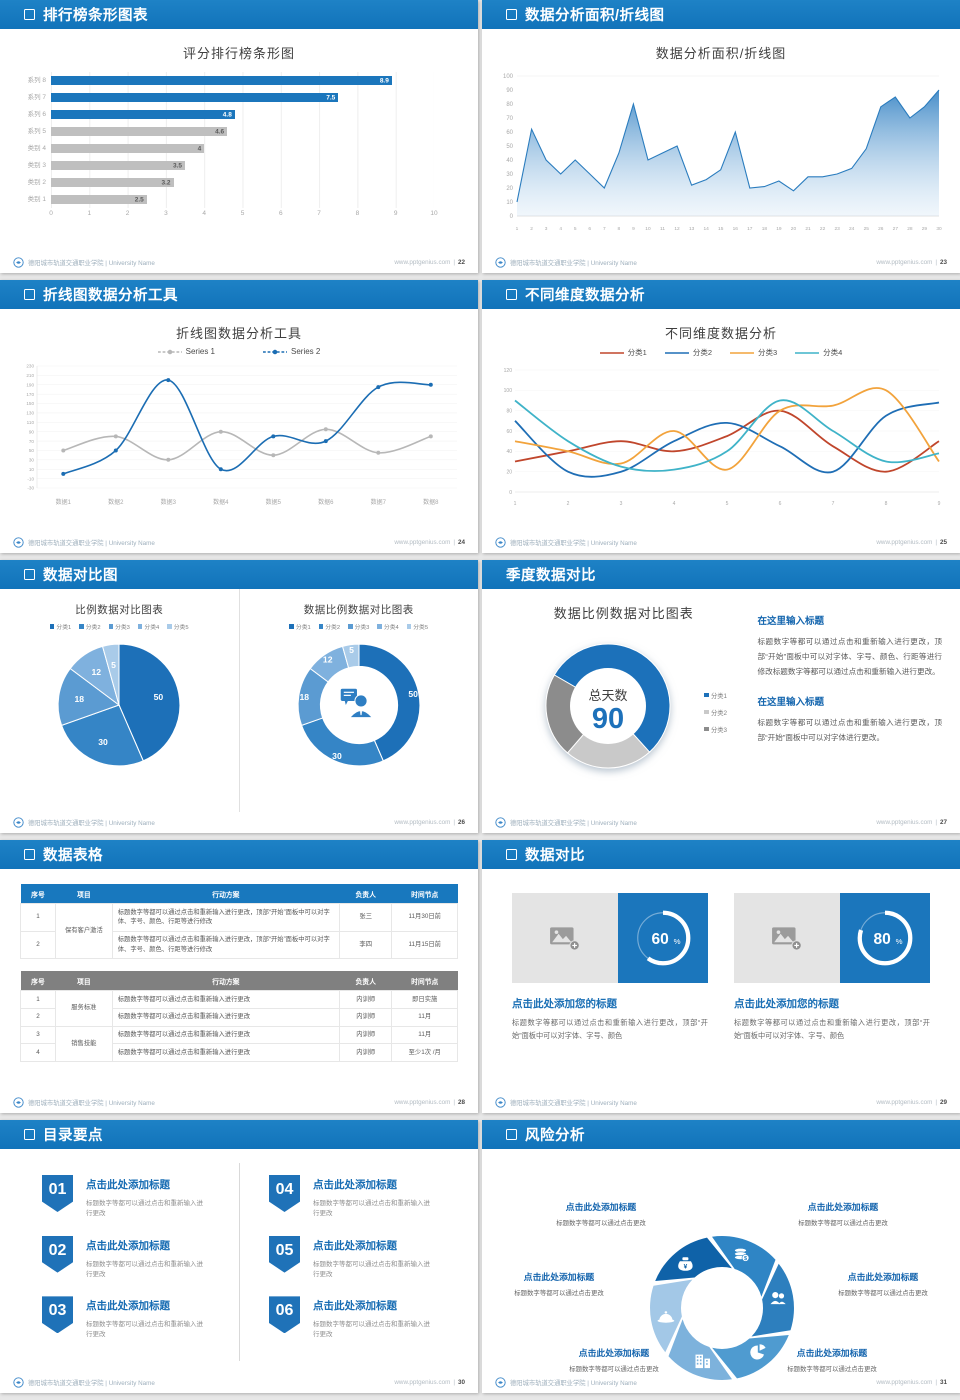 This screenshot has height=1400, width=960. I want to click on svg-text: 80, so click(881, 939).